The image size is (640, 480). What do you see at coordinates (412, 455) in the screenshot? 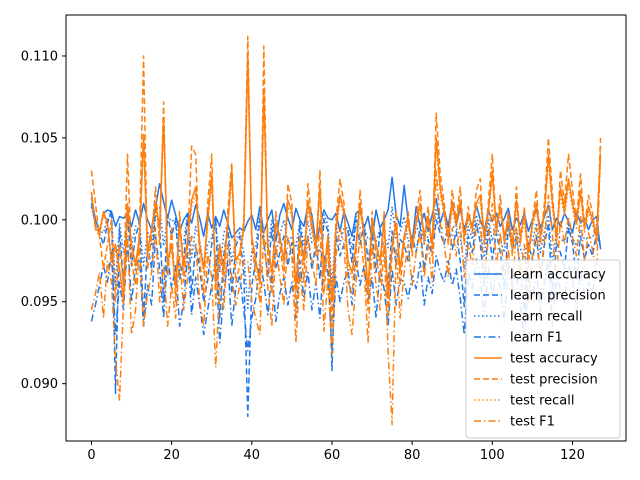
I see `x-tick-label: 80` at bounding box center [412, 455].